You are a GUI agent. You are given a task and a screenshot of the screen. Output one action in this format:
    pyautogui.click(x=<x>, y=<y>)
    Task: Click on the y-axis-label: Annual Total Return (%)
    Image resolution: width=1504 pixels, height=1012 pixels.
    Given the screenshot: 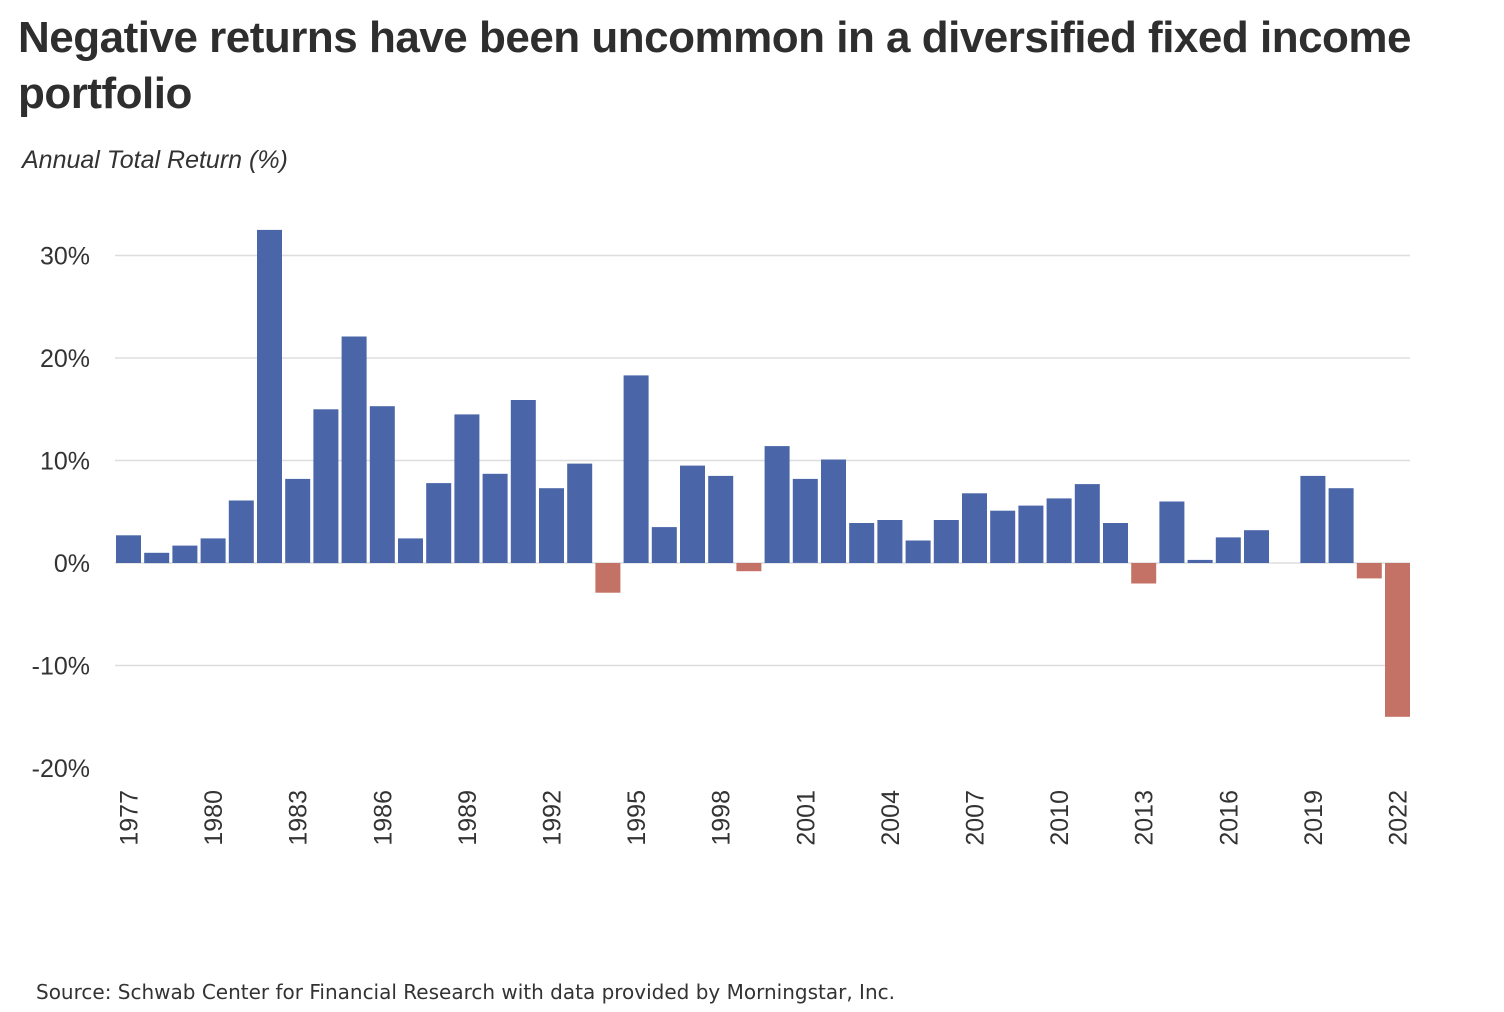 What is the action you would take?
    pyautogui.click(x=155, y=160)
    